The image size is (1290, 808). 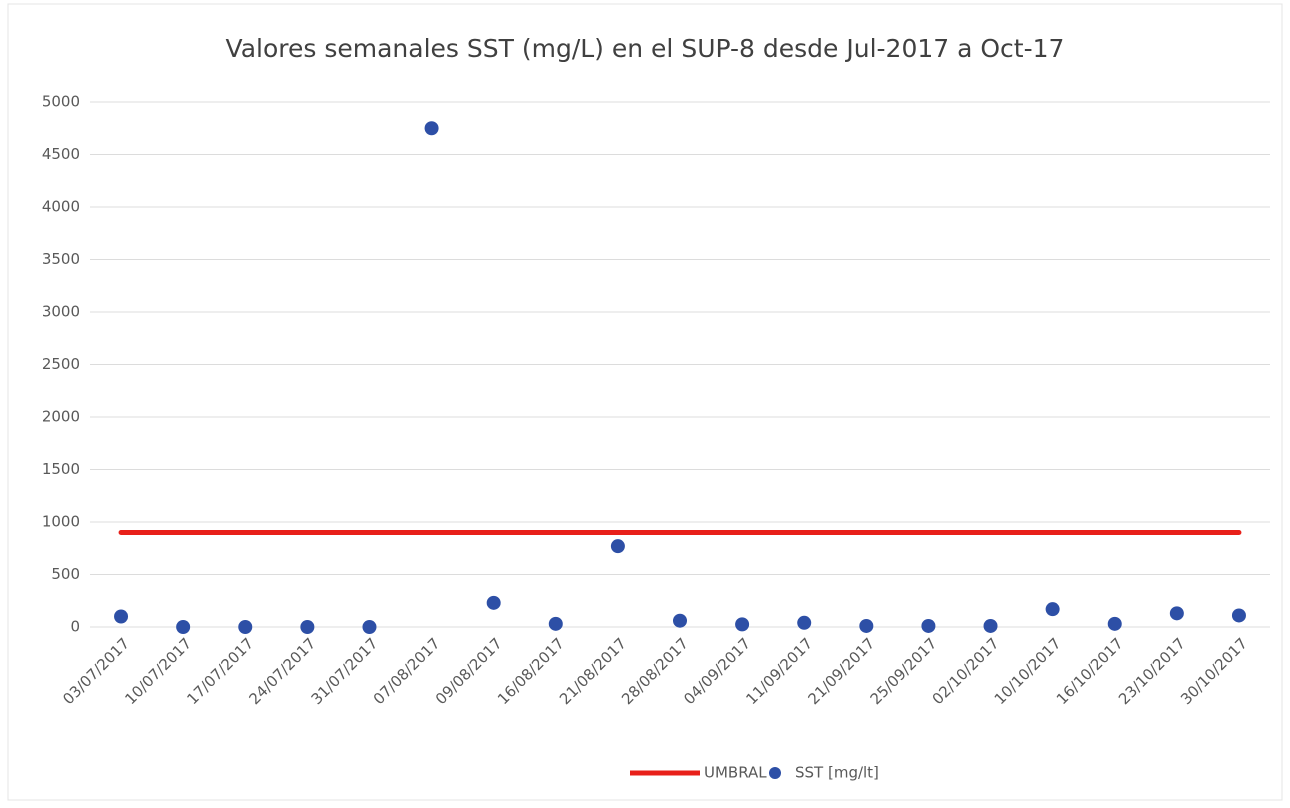 What do you see at coordinates (837, 773) in the screenshot?
I see `legend-label: SST [mg/lt]` at bounding box center [837, 773].